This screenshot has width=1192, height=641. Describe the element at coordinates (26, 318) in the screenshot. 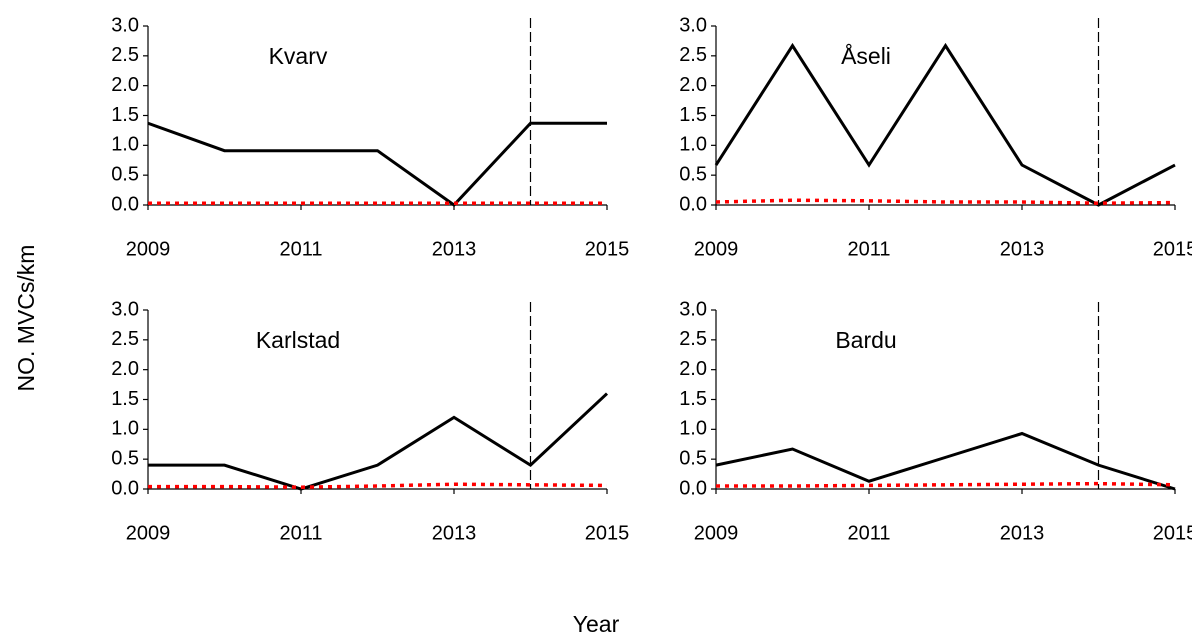

I see `y-axis-label: NO. MVCs/km` at that location.